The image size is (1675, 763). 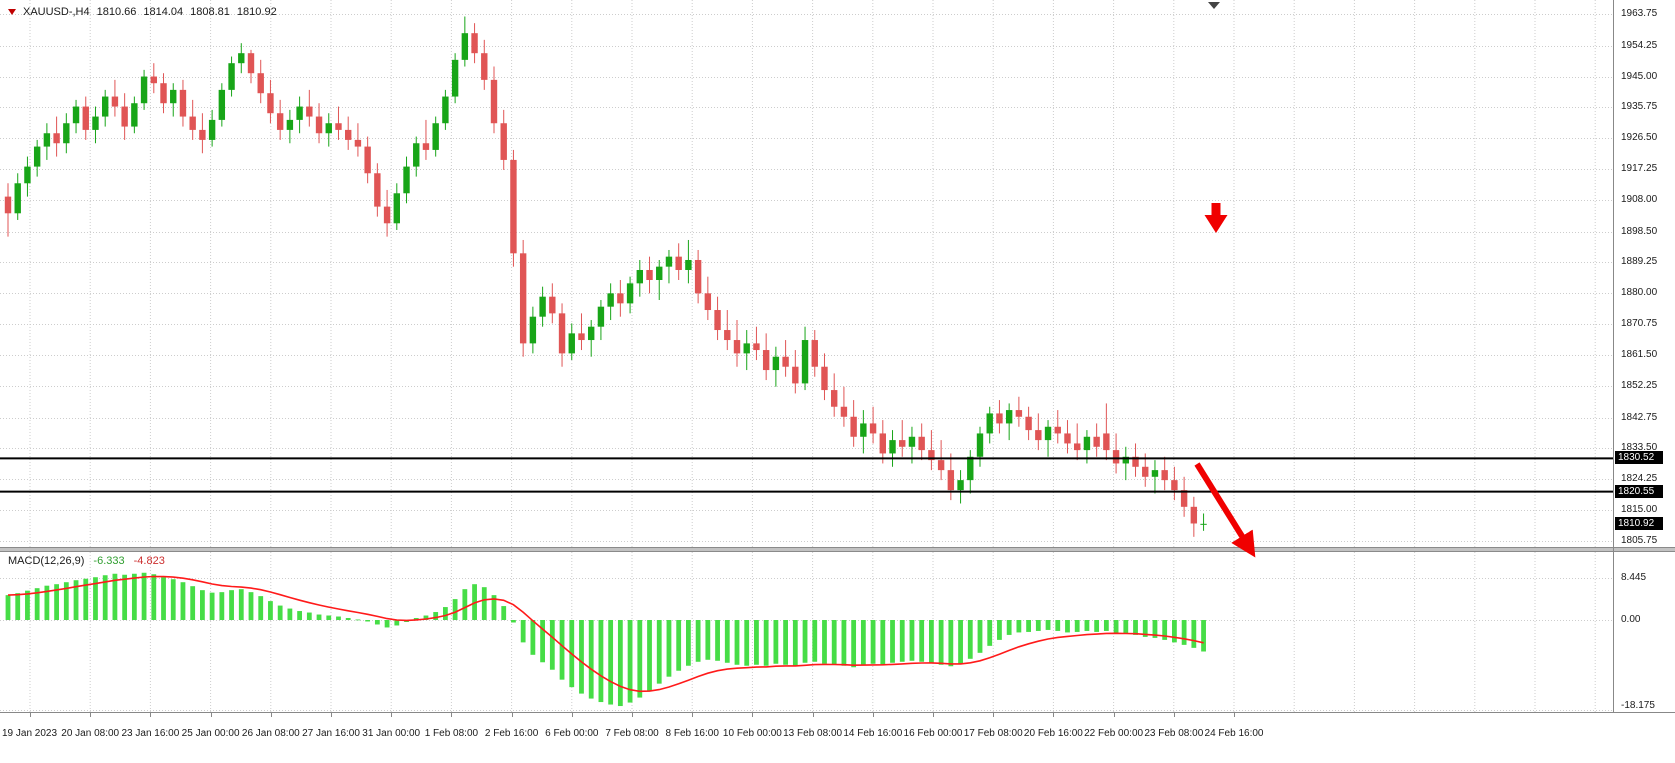 I want to click on indicator-name: MACD(12,26,9), so click(x=46, y=561).